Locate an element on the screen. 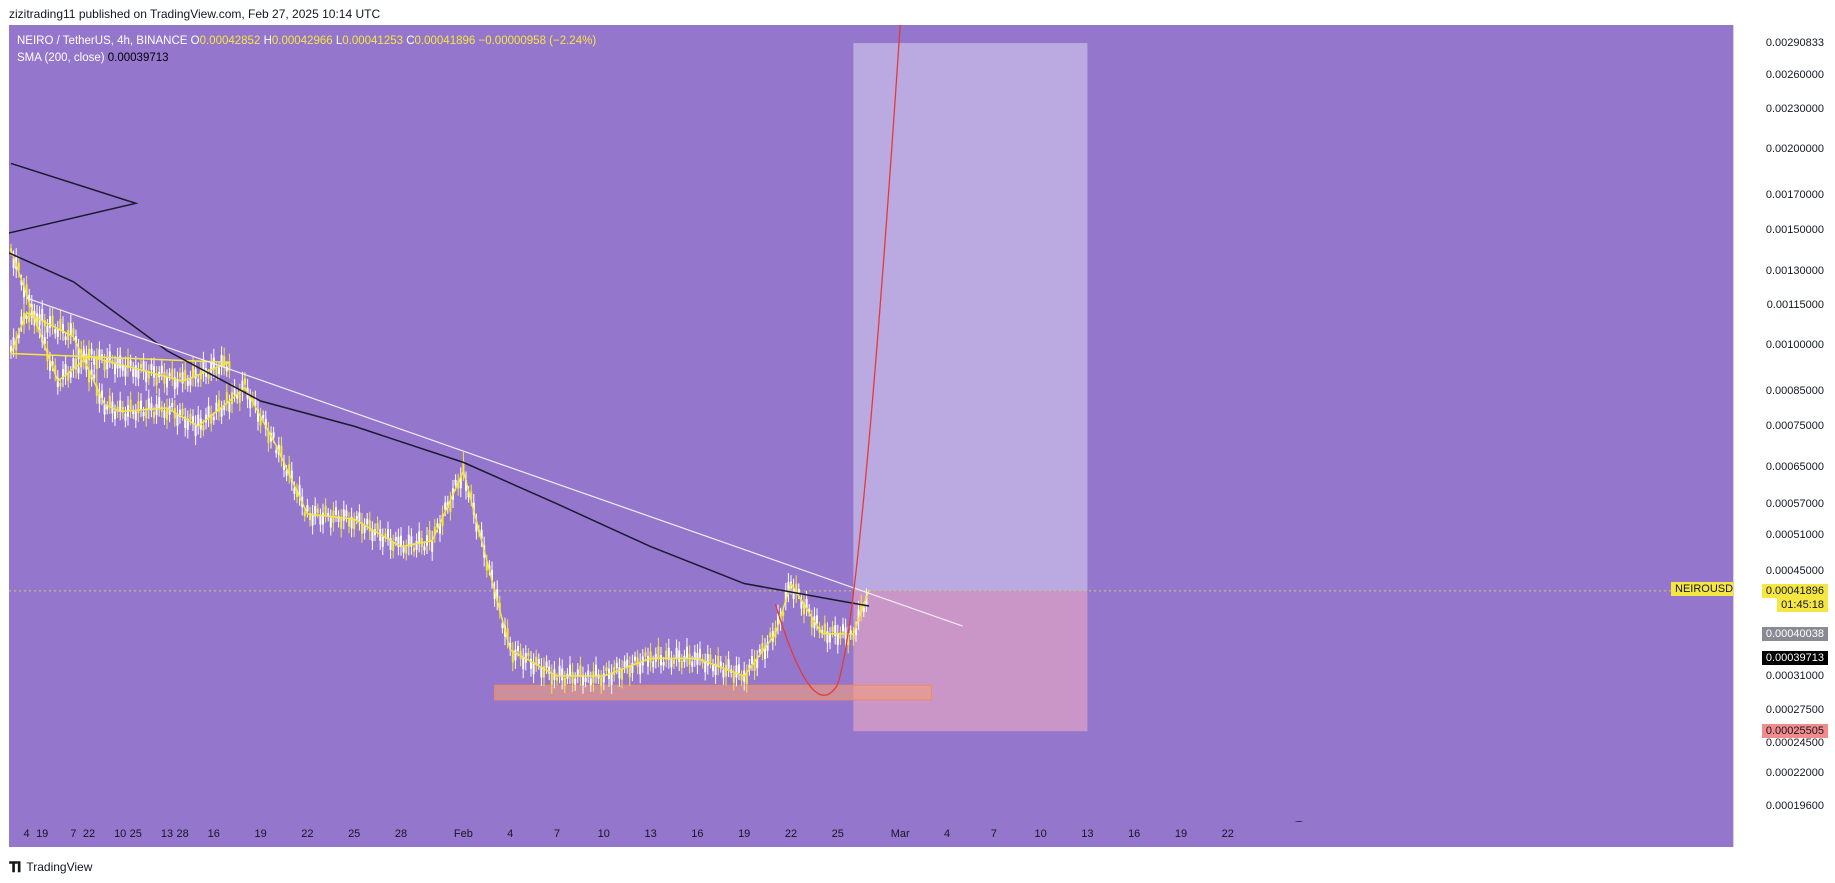 This screenshot has height=883, width=1835. time-tick-label: 28 is located at coordinates (401, 834).